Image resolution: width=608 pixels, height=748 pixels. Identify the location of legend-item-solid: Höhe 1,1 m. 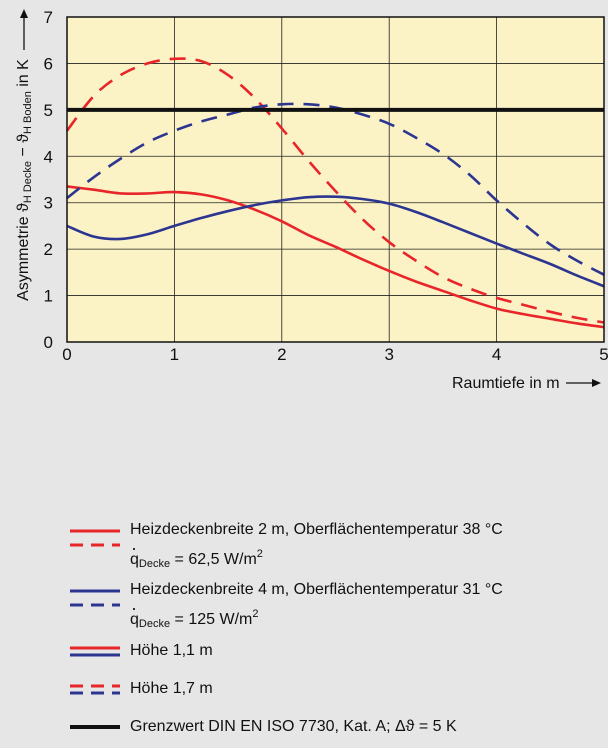
(330, 661).